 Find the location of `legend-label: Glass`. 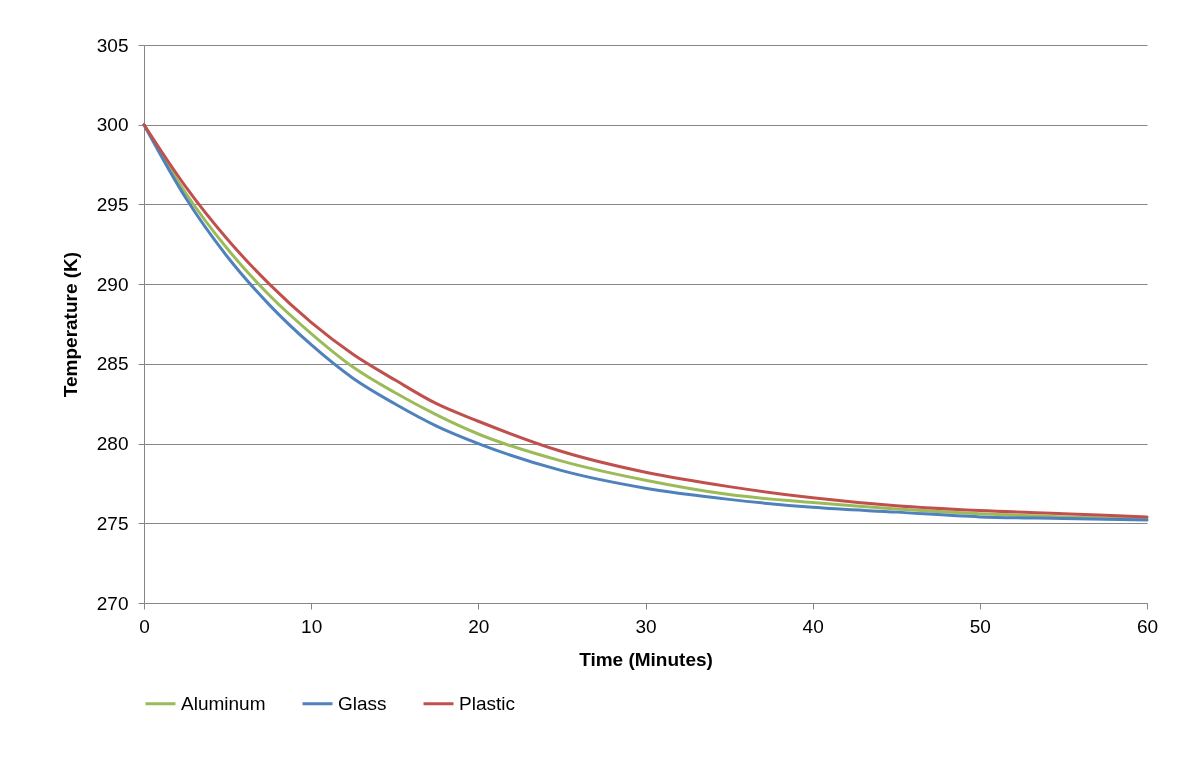

legend-label: Glass is located at coordinates (362, 703).